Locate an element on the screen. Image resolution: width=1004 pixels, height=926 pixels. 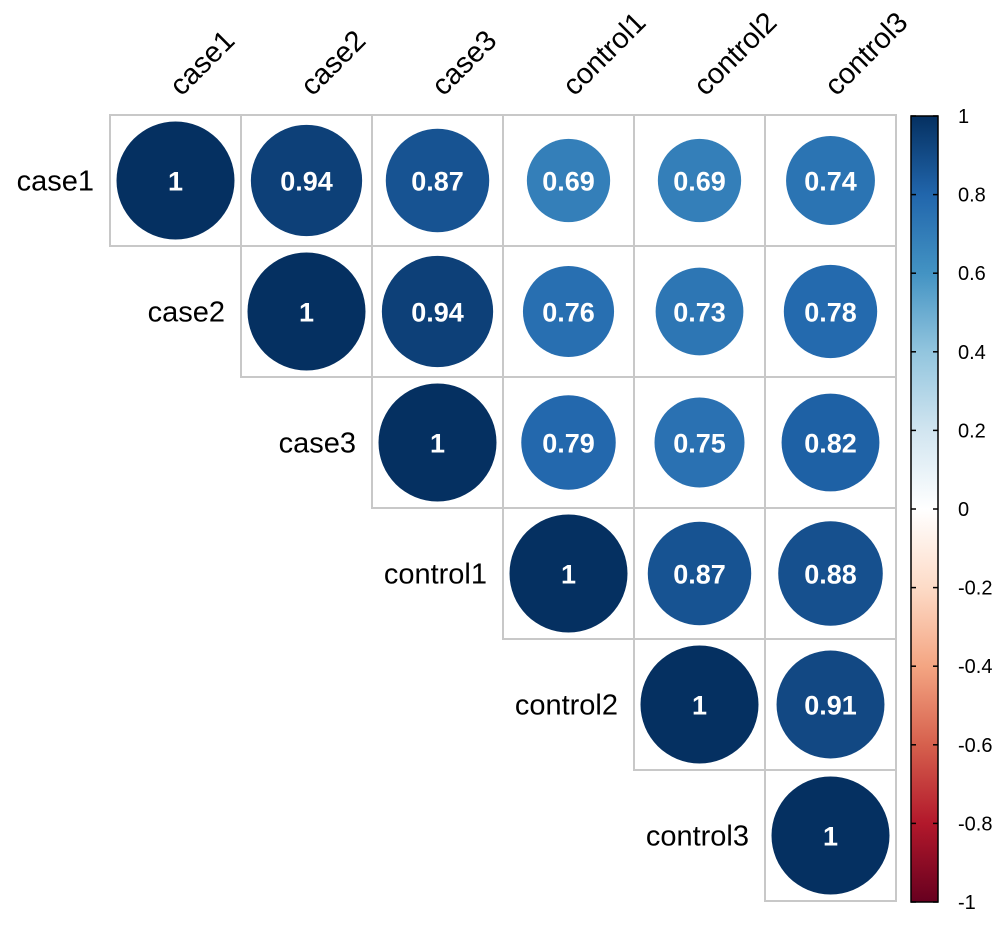
cell-value-case1-control2: 0.69 is located at coordinates (699, 182).